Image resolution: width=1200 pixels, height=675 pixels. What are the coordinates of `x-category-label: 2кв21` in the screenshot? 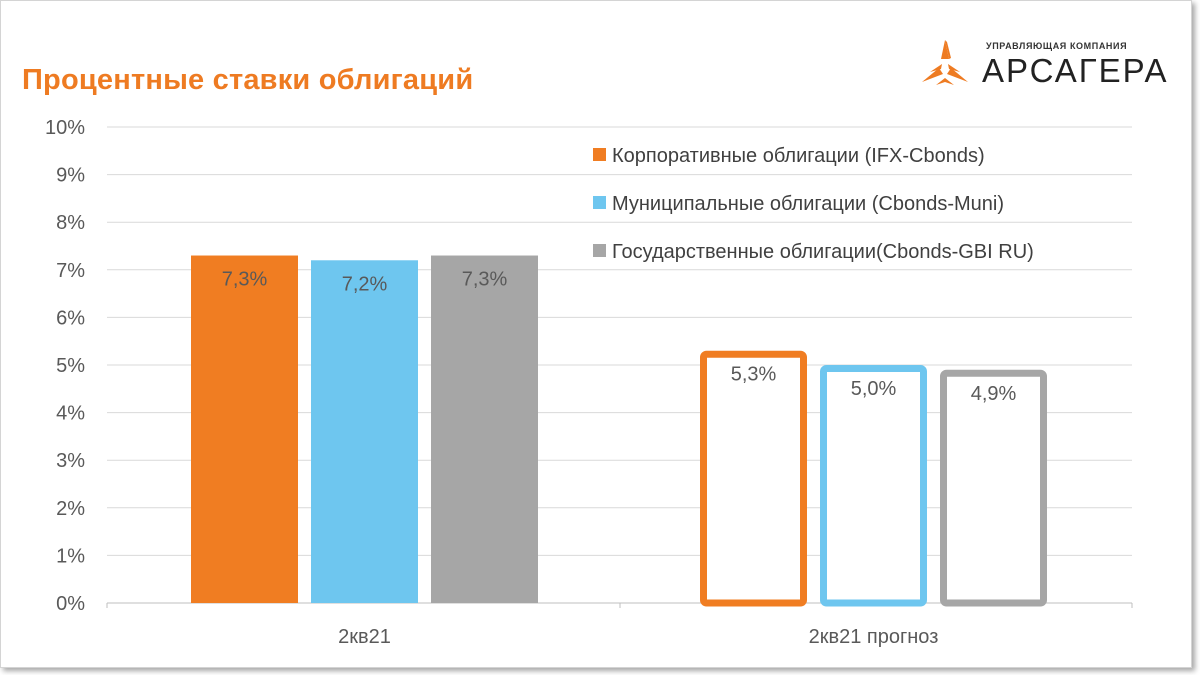 It's located at (364, 637).